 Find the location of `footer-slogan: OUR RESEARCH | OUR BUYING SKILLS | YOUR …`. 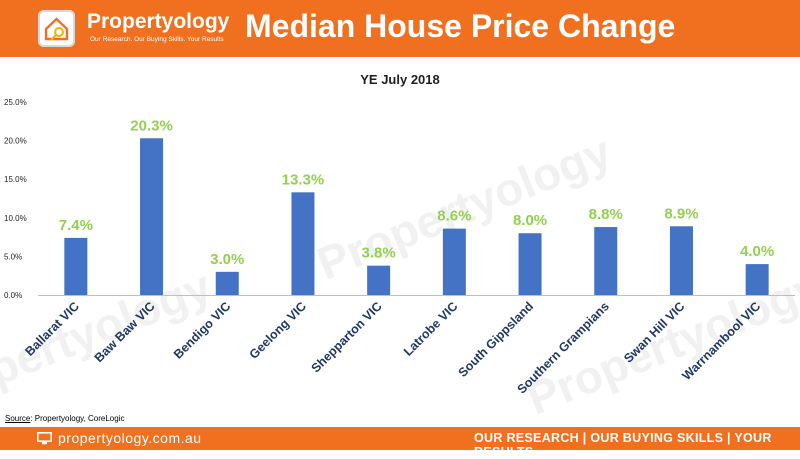

footer-slogan: OUR RESEARCH | OUR BUYING SKILLS | YOUR … is located at coordinates (623, 445).